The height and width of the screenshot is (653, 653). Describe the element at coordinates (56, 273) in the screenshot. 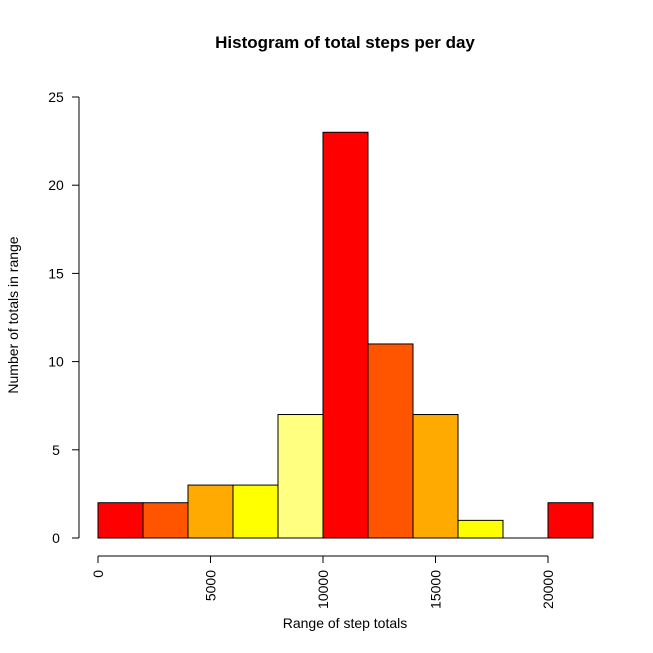

I see `y-tick-label: 15` at that location.